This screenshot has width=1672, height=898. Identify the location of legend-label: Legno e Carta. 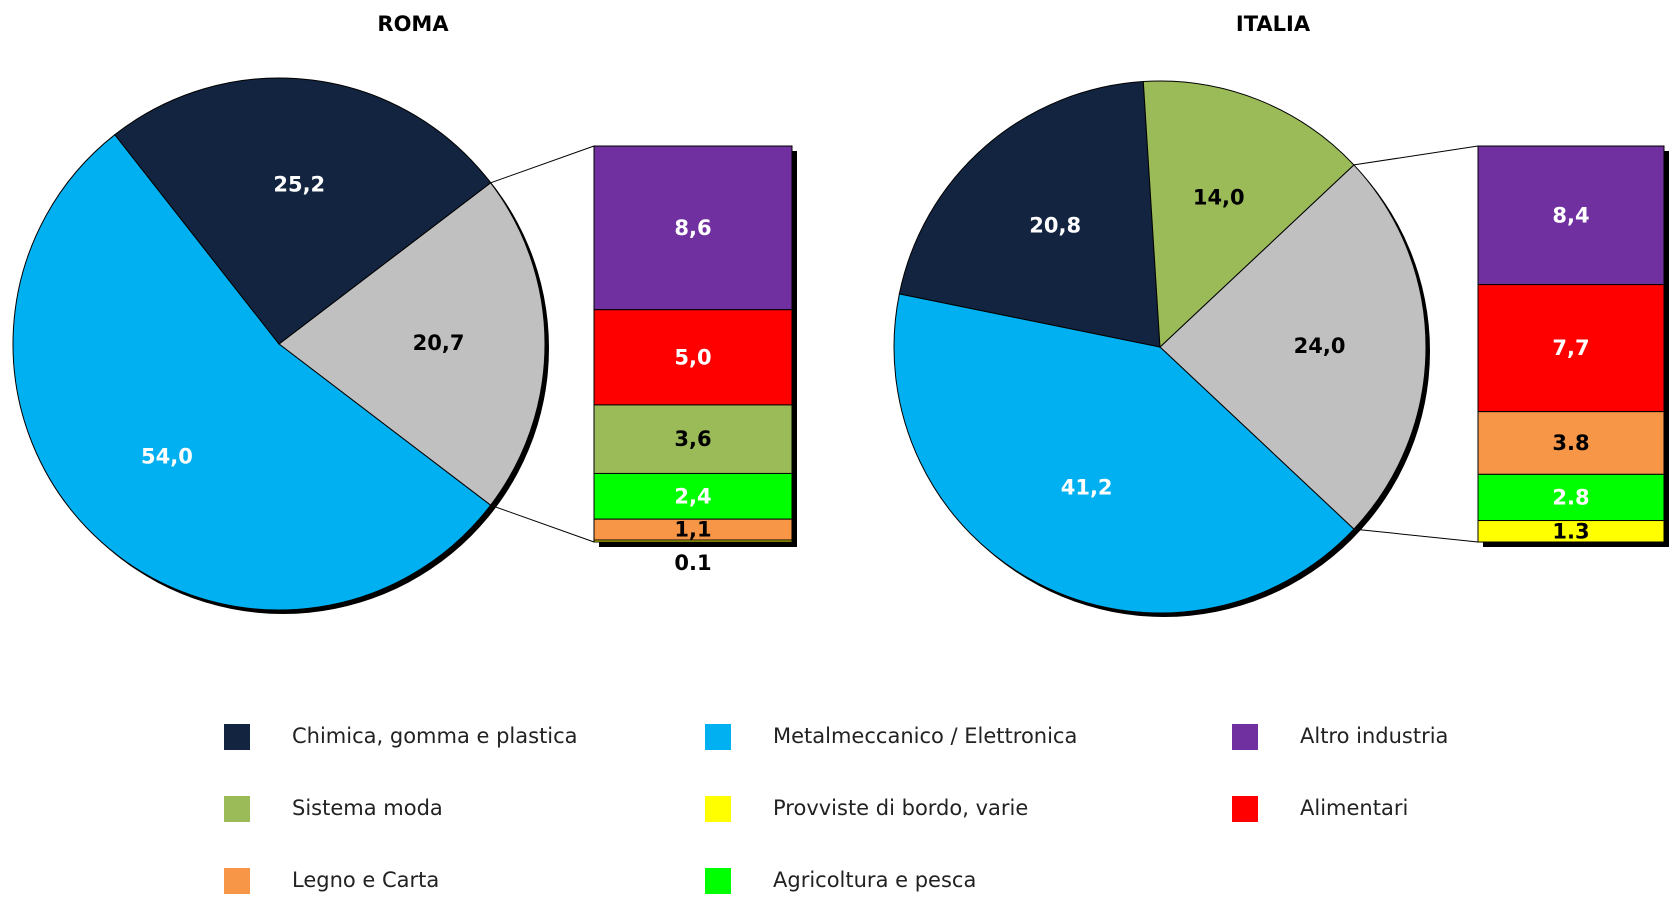
(365, 880).